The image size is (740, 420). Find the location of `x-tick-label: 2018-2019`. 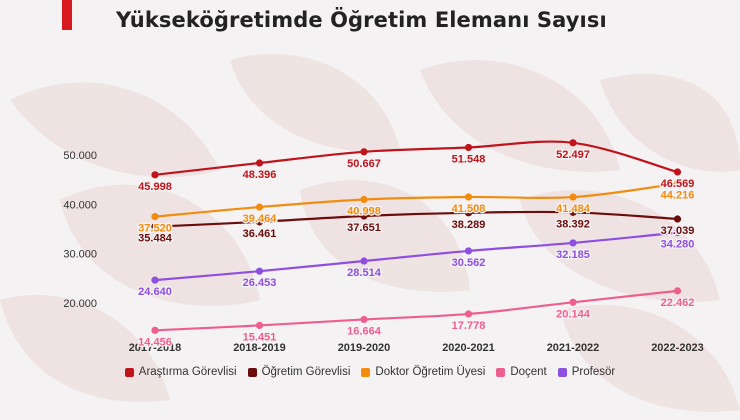

x-tick-label: 2018-2019 is located at coordinates (259, 348).